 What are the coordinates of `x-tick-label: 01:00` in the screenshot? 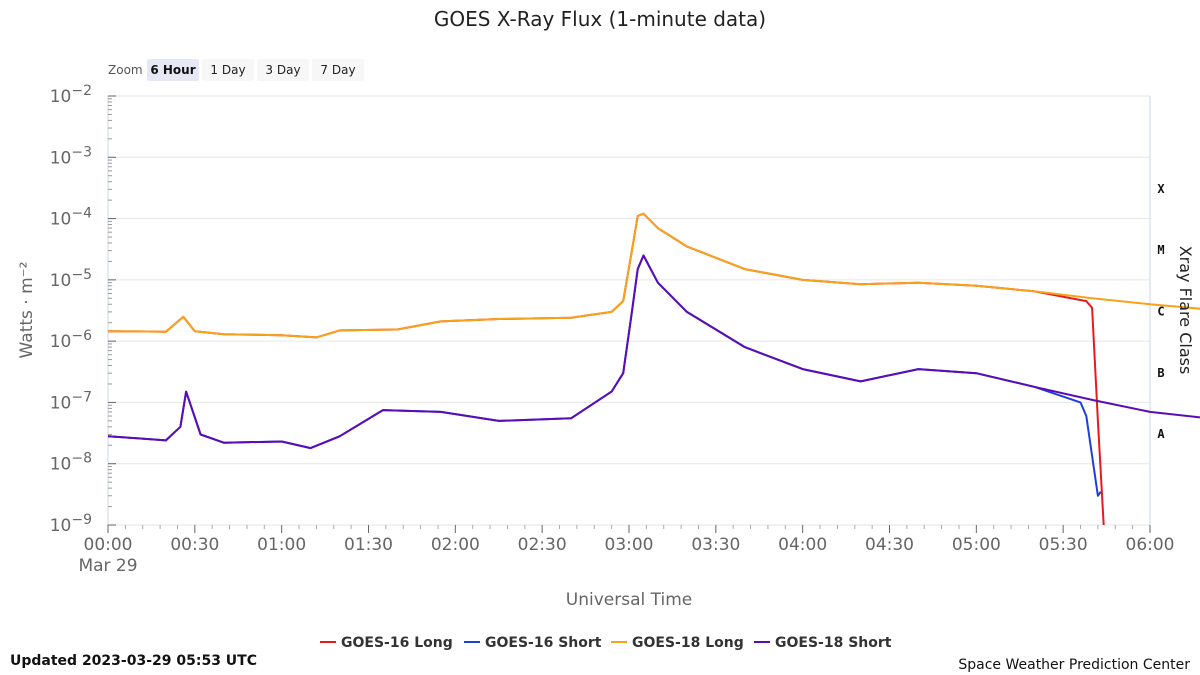 It's located at (281, 545).